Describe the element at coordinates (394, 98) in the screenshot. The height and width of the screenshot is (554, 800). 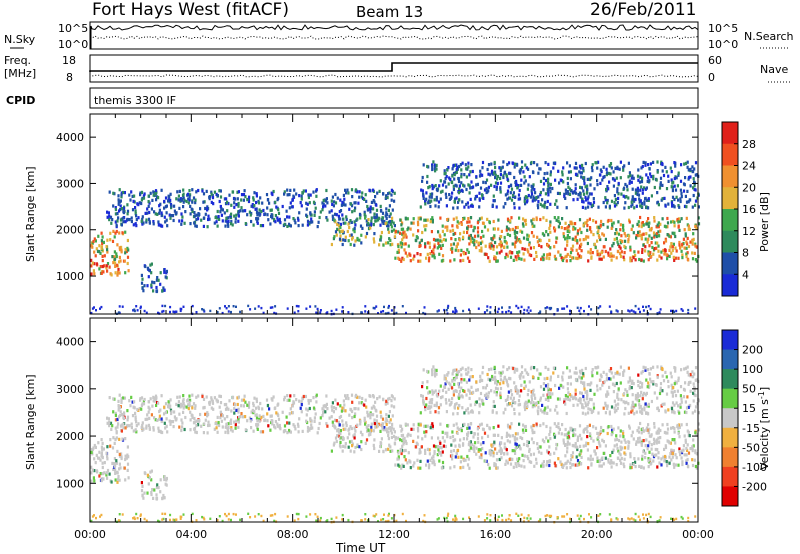
I see `cpid-panel` at that location.